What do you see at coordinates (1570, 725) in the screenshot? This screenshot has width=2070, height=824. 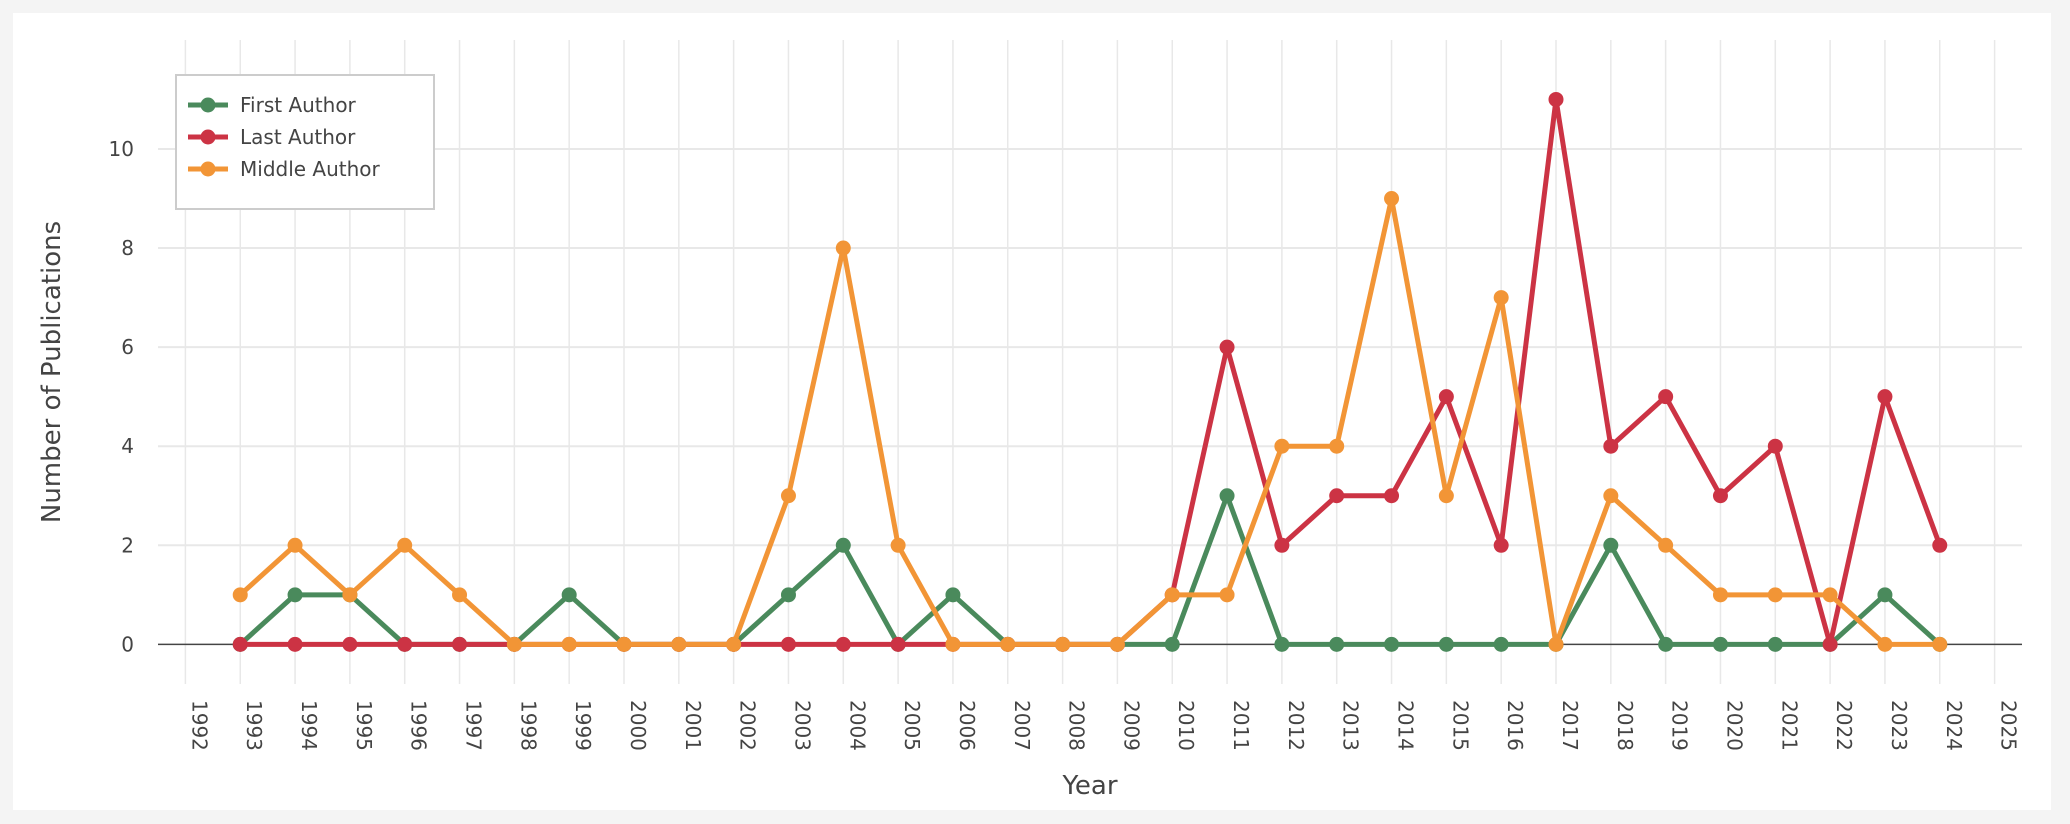 I see `x-tick-label: 2017` at bounding box center [1570, 725].